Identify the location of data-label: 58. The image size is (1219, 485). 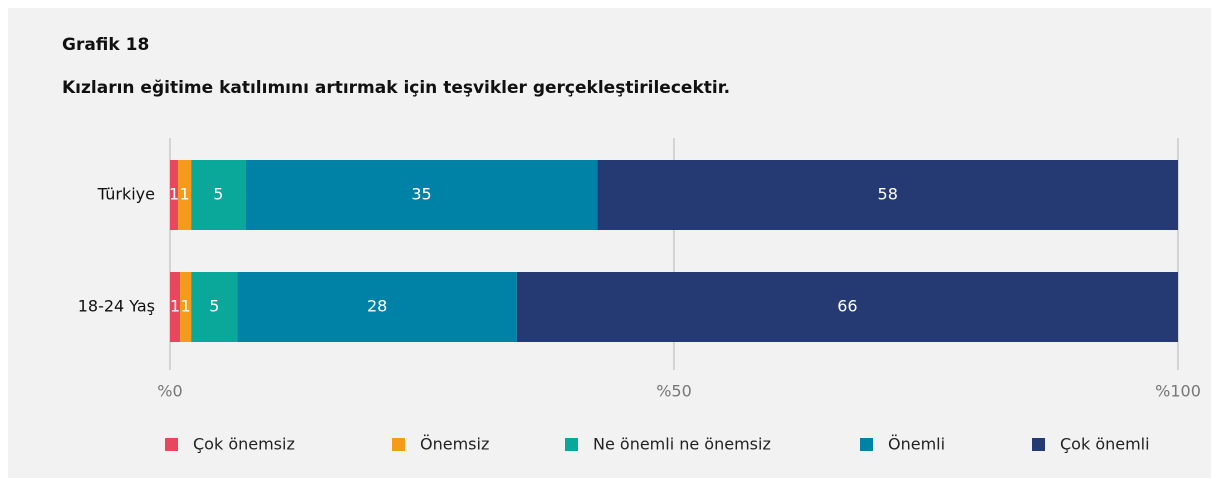
(888, 194).